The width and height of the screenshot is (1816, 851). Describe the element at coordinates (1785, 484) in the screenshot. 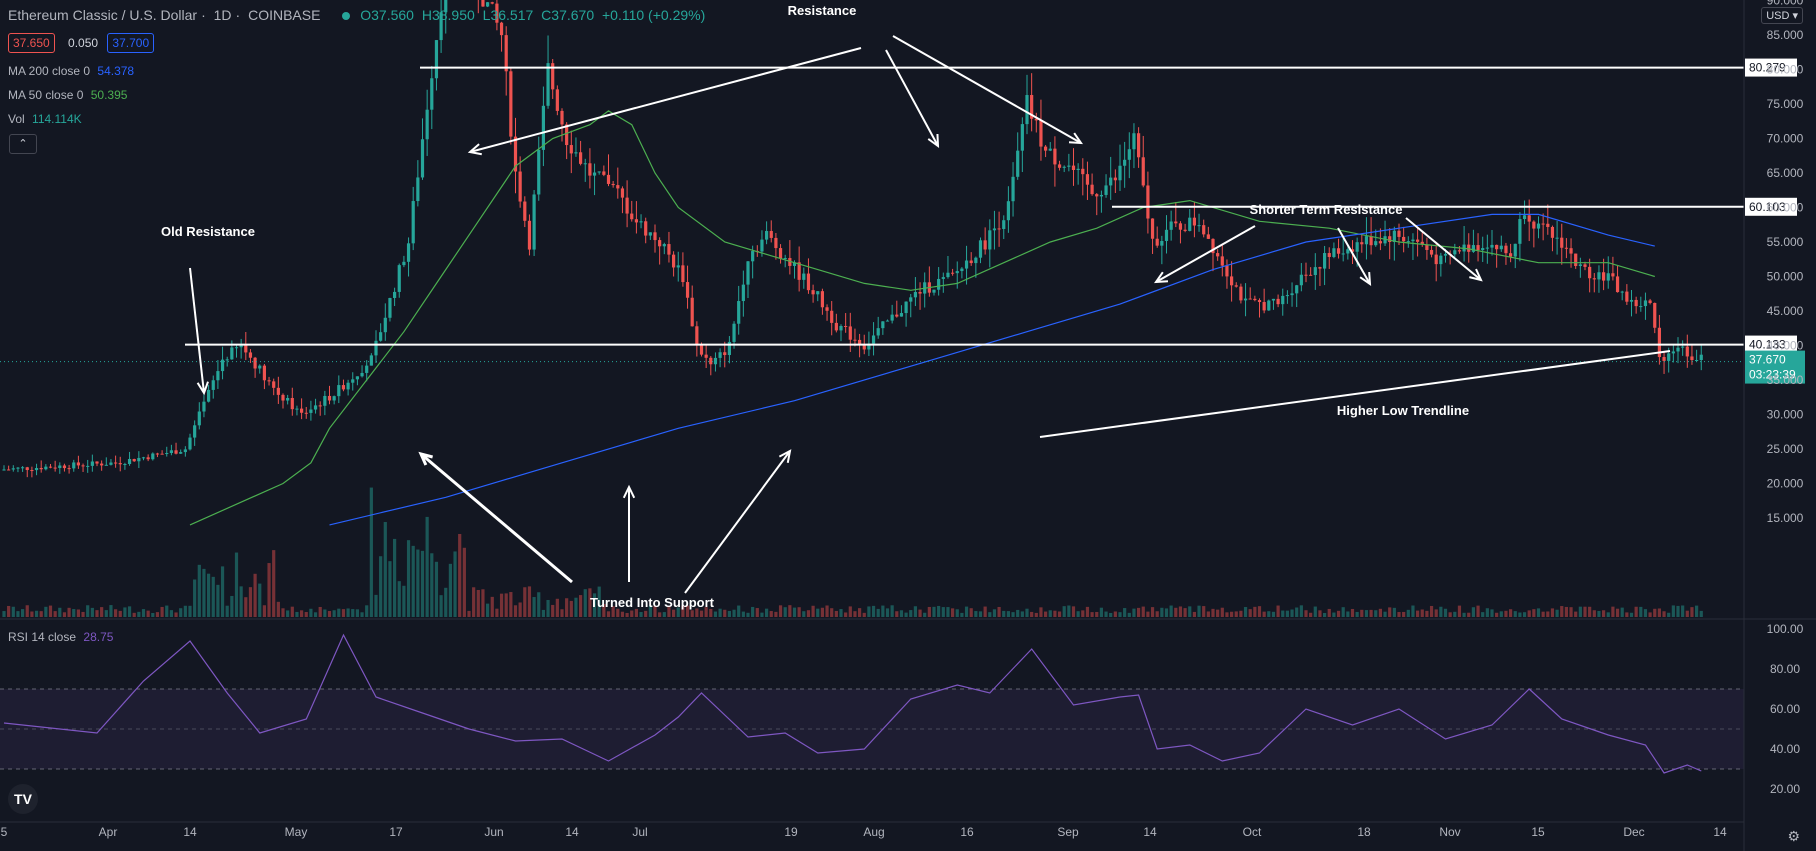

I see `price-tick-label: 20.000` at that location.